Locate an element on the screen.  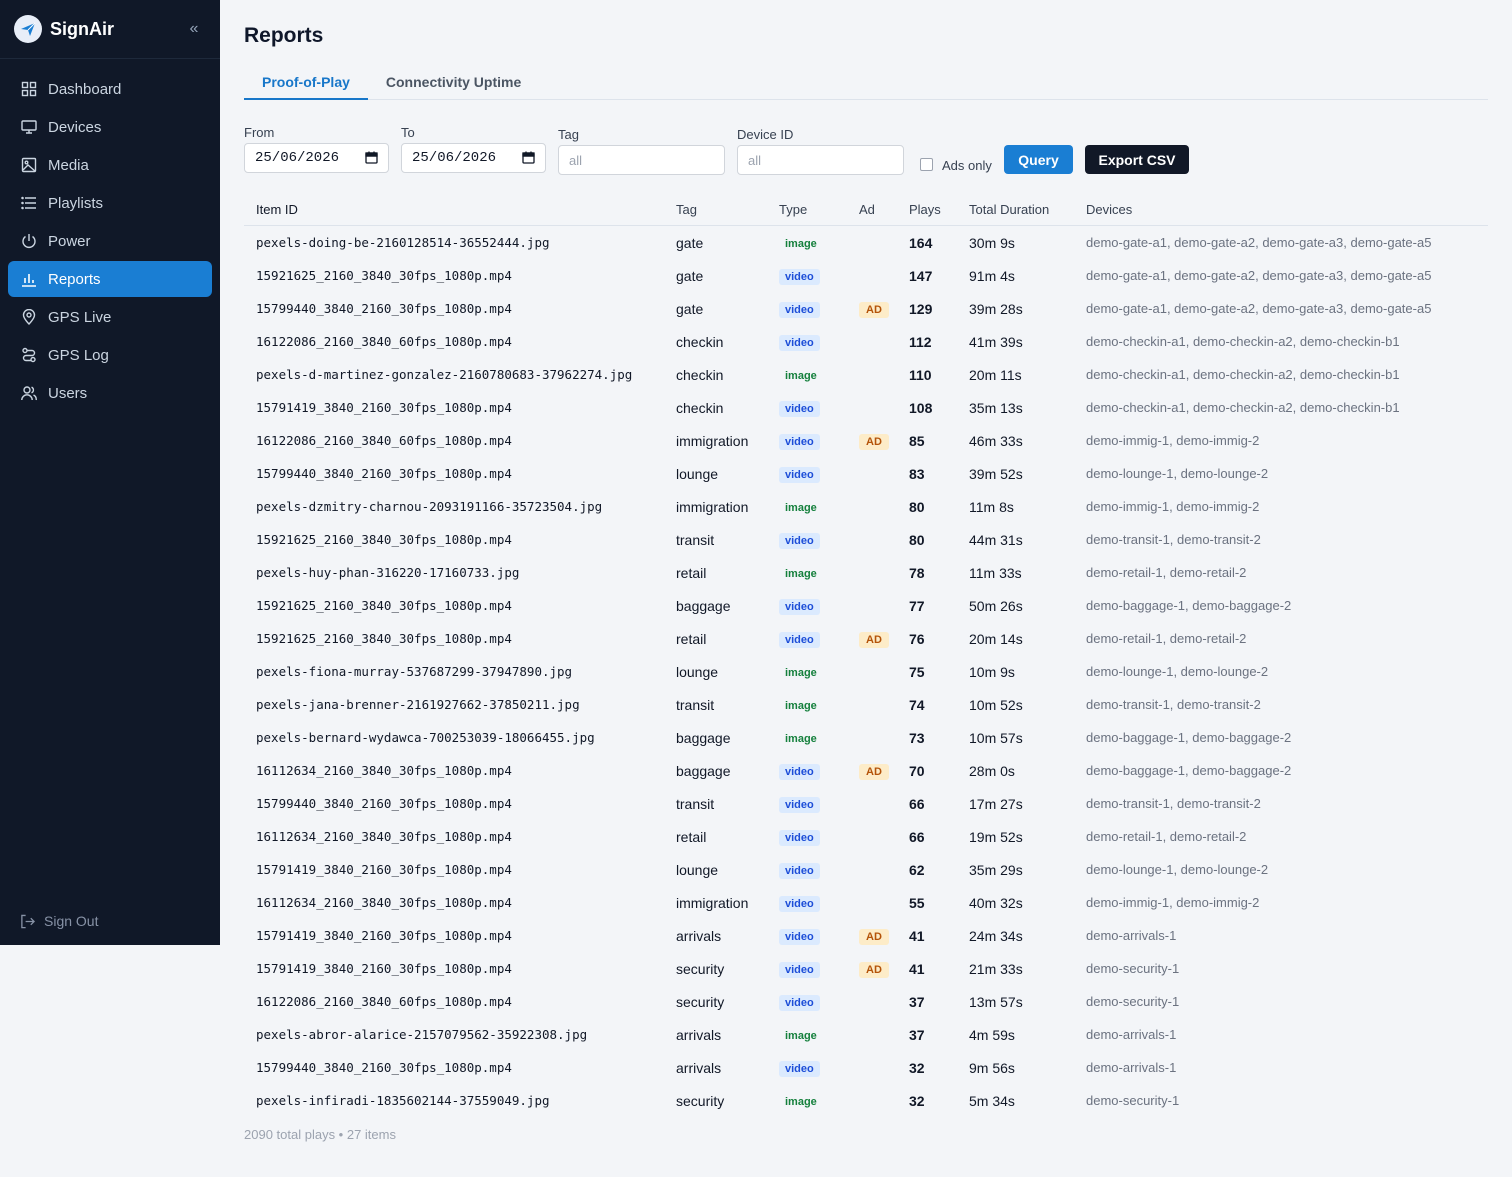
monitor-icon is located at coordinates (29, 127).